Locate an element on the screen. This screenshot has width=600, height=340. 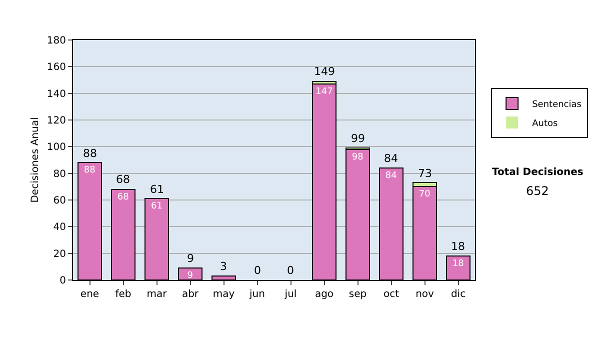
y-axis-title: Decisiones Anual is located at coordinates (35, 160).